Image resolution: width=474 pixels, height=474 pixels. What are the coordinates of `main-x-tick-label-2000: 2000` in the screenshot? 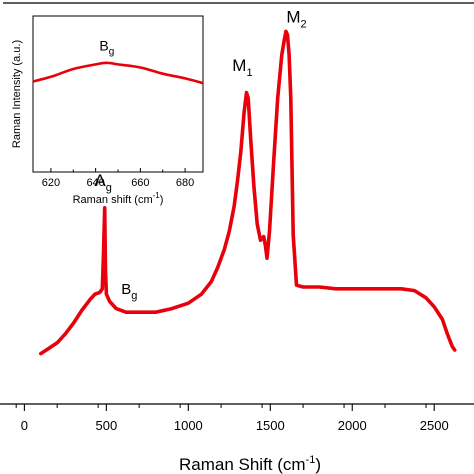 It's located at (352, 425).